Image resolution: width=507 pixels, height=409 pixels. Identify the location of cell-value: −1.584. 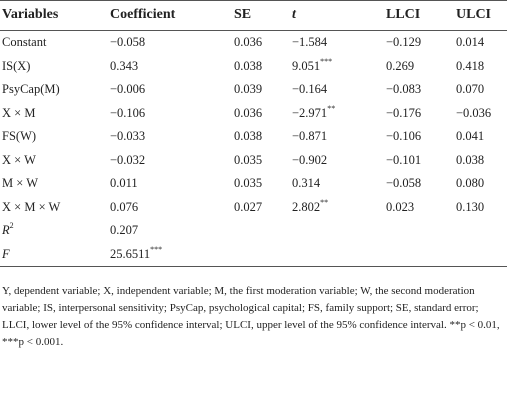
(310, 42).